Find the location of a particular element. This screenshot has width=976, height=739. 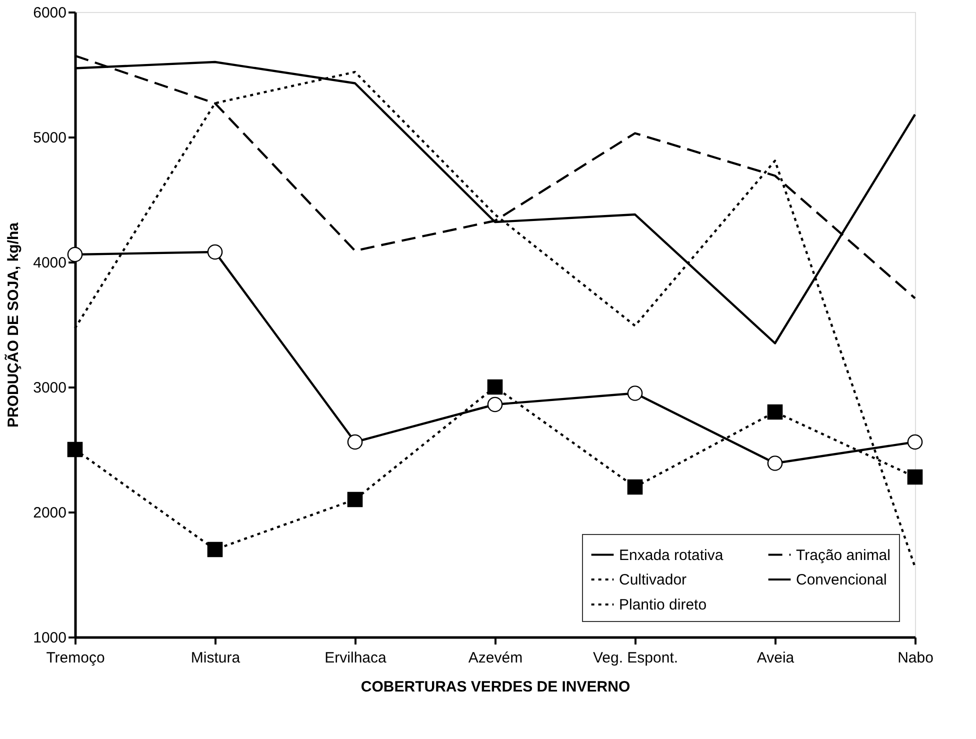

legend-label: Cultivador is located at coordinates (653, 580).